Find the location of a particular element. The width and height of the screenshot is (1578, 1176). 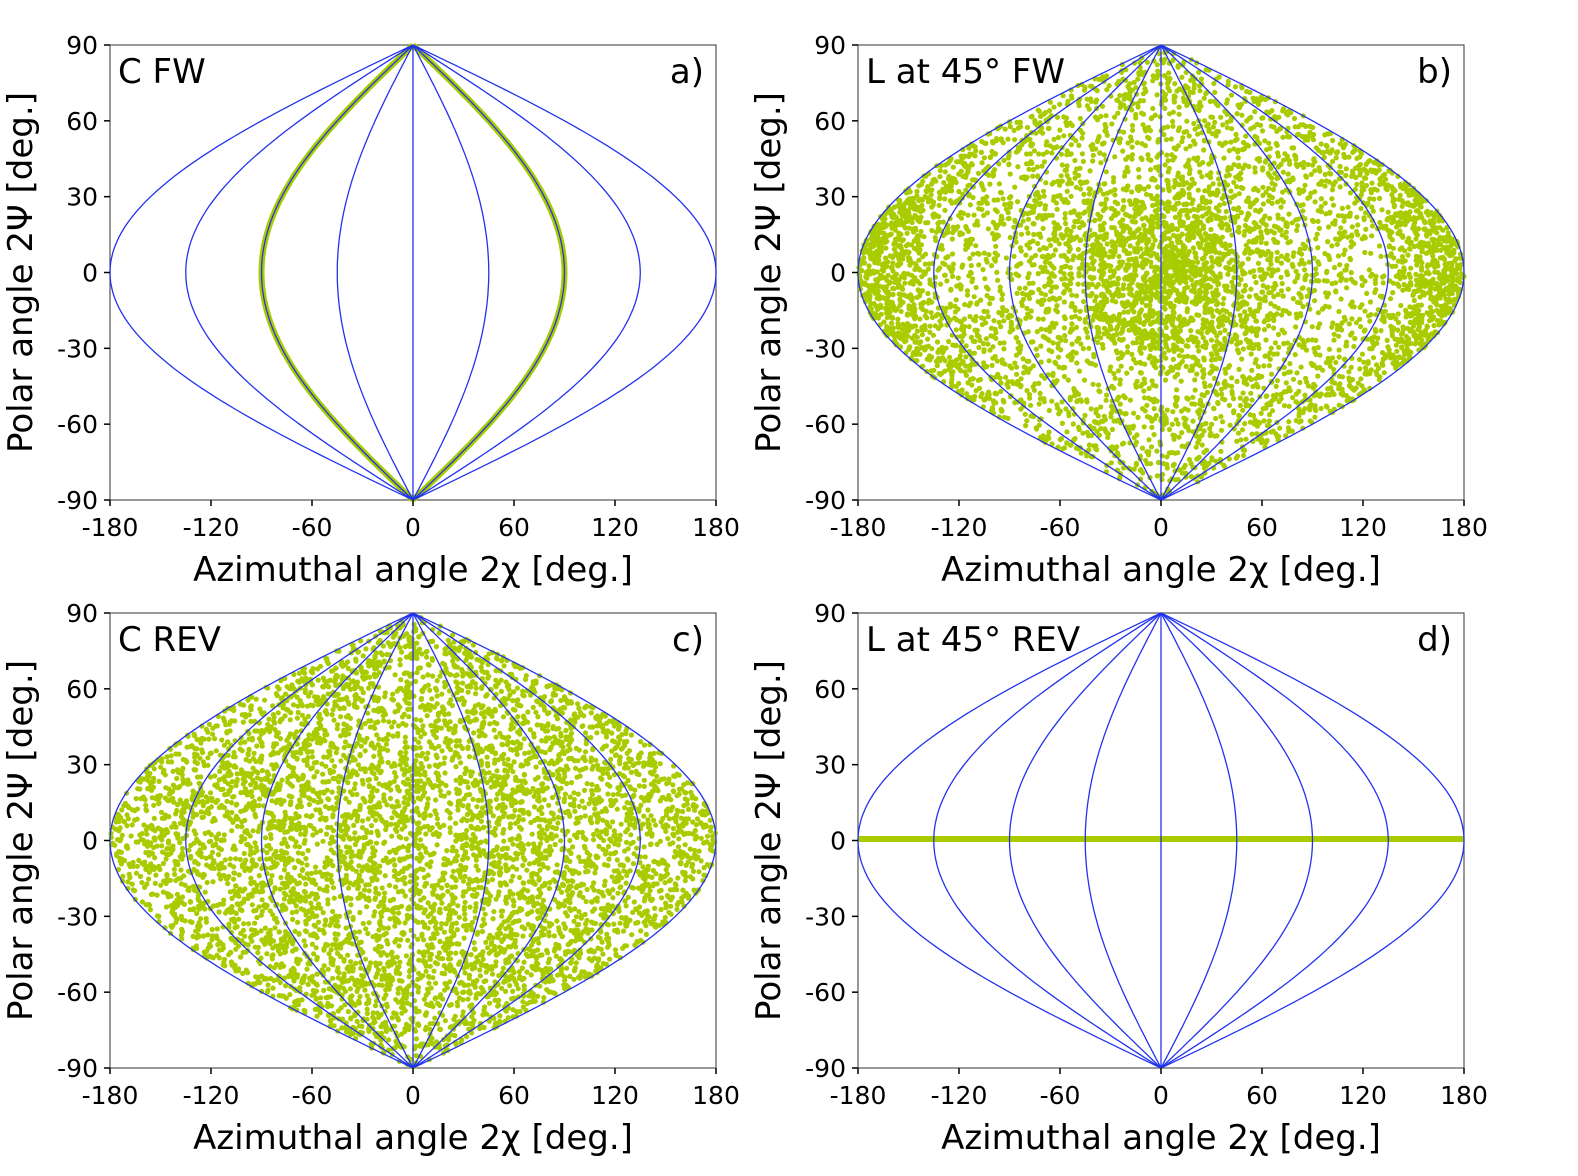

x-tick-label: 0 is located at coordinates (413, 527).